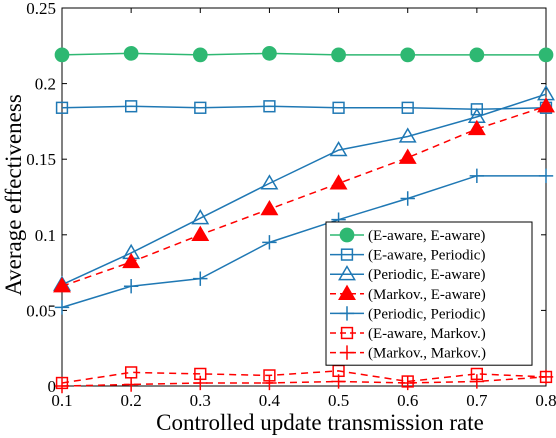 The width and height of the screenshot is (556, 438). Describe the element at coordinates (407, 400) in the screenshot. I see `x-tick-label: 0.6` at that location.